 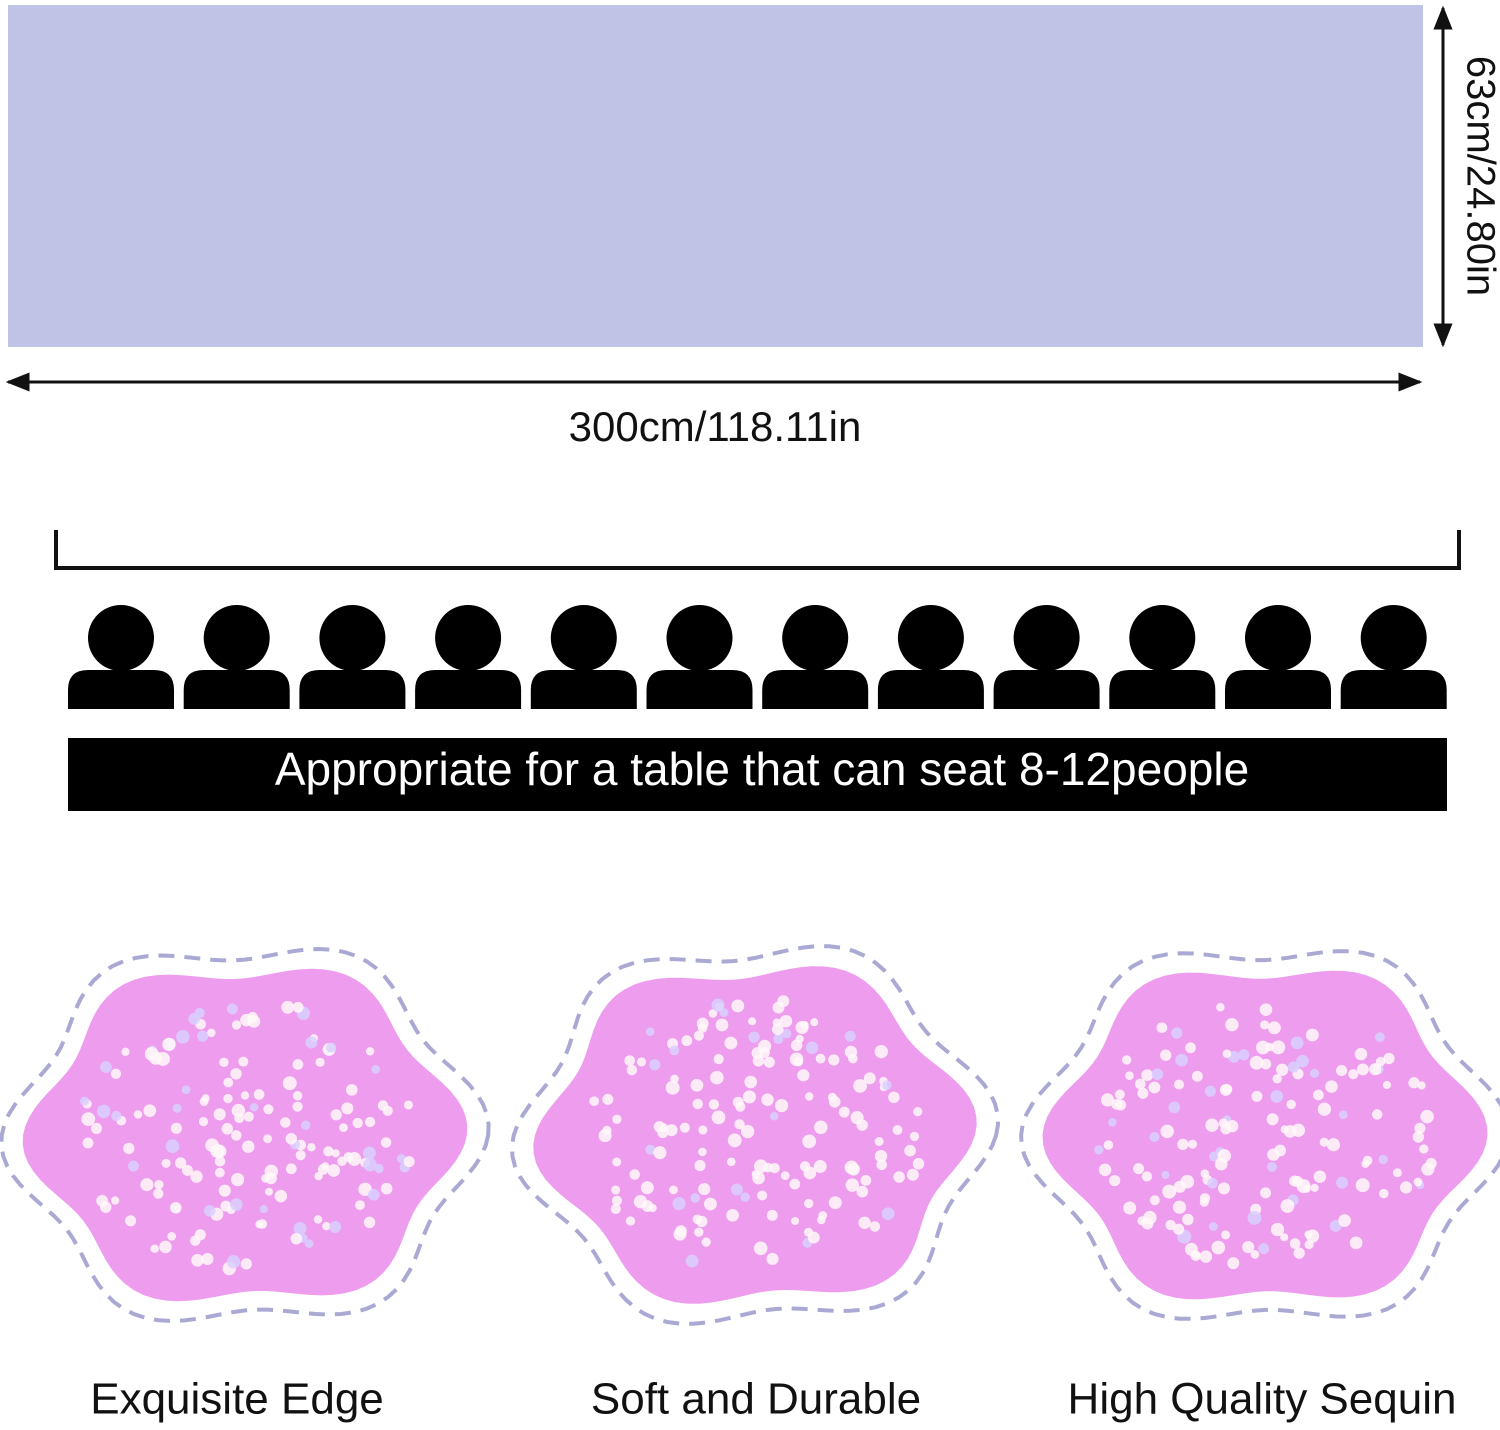 I want to click on people-row, so click(x=757, y=657).